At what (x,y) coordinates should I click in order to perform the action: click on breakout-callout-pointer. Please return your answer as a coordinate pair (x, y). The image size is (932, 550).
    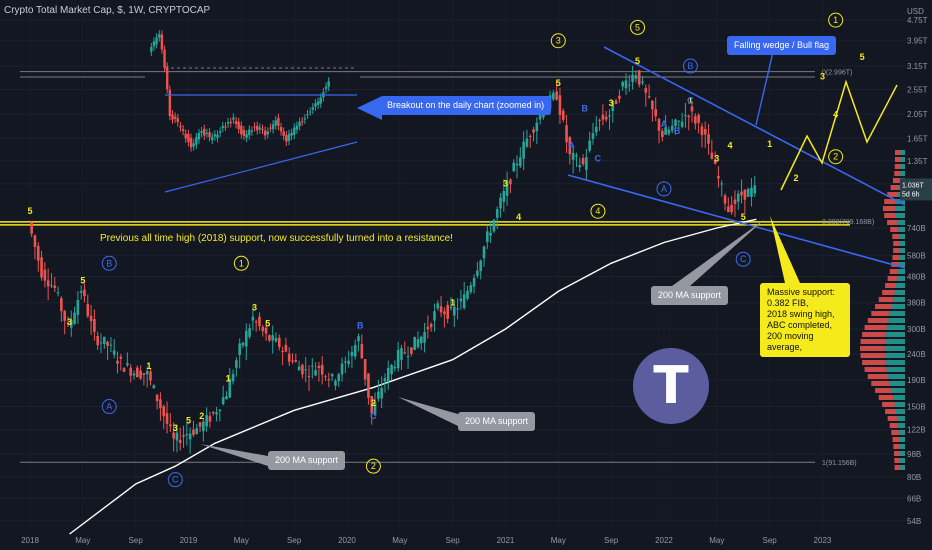
    Looking at the image, I should click on (369, 108).